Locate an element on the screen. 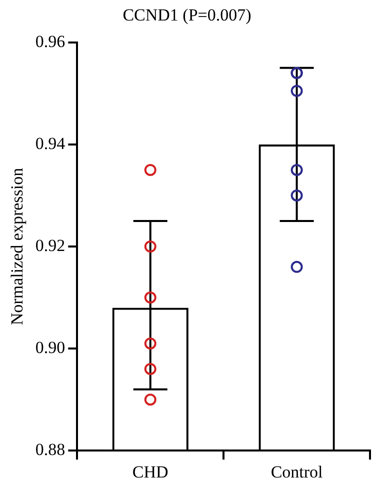 Image resolution: width=382 pixels, height=500 pixels. y-tick-label: 0.96 is located at coordinates (50, 41).